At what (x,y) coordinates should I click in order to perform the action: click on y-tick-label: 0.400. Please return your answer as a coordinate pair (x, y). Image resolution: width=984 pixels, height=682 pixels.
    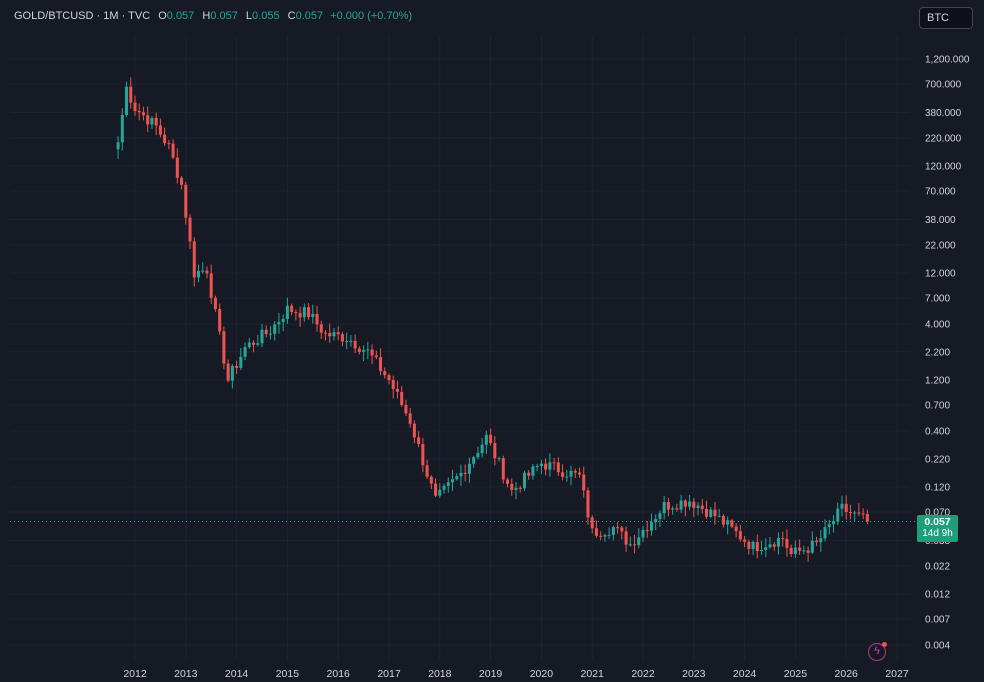
    Looking at the image, I should click on (937, 432).